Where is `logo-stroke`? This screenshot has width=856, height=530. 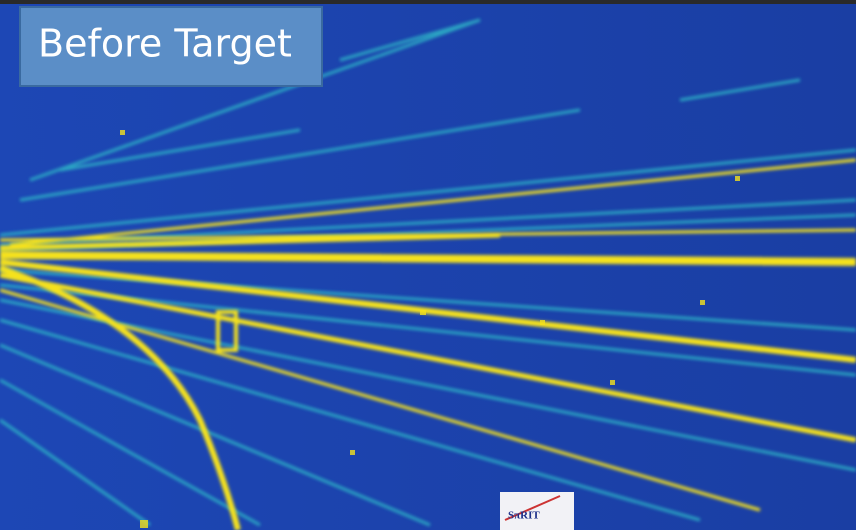
logo-stroke is located at coordinates (532, 508).